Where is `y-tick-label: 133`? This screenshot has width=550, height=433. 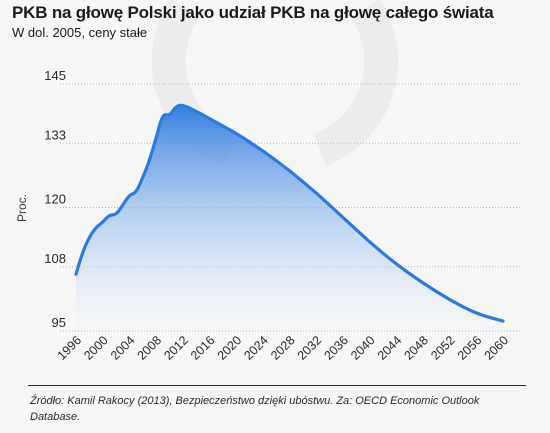 y-tick-label: 133 is located at coordinates (55, 134).